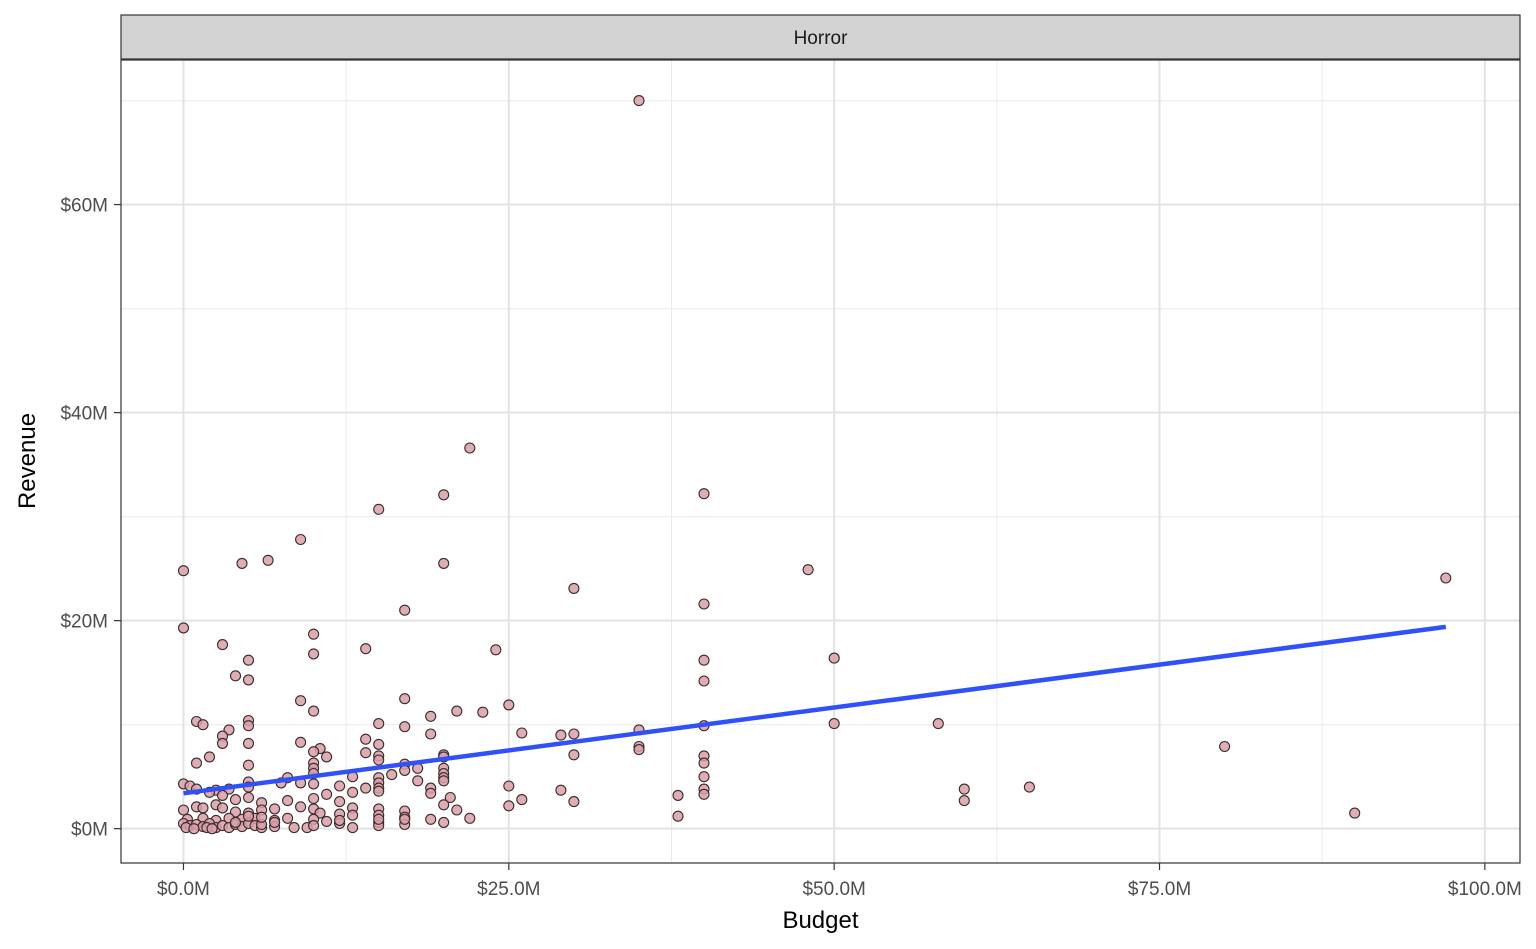 The height and width of the screenshot is (949, 1536). I want to click on y-tick-label: $20M, so click(84, 622).